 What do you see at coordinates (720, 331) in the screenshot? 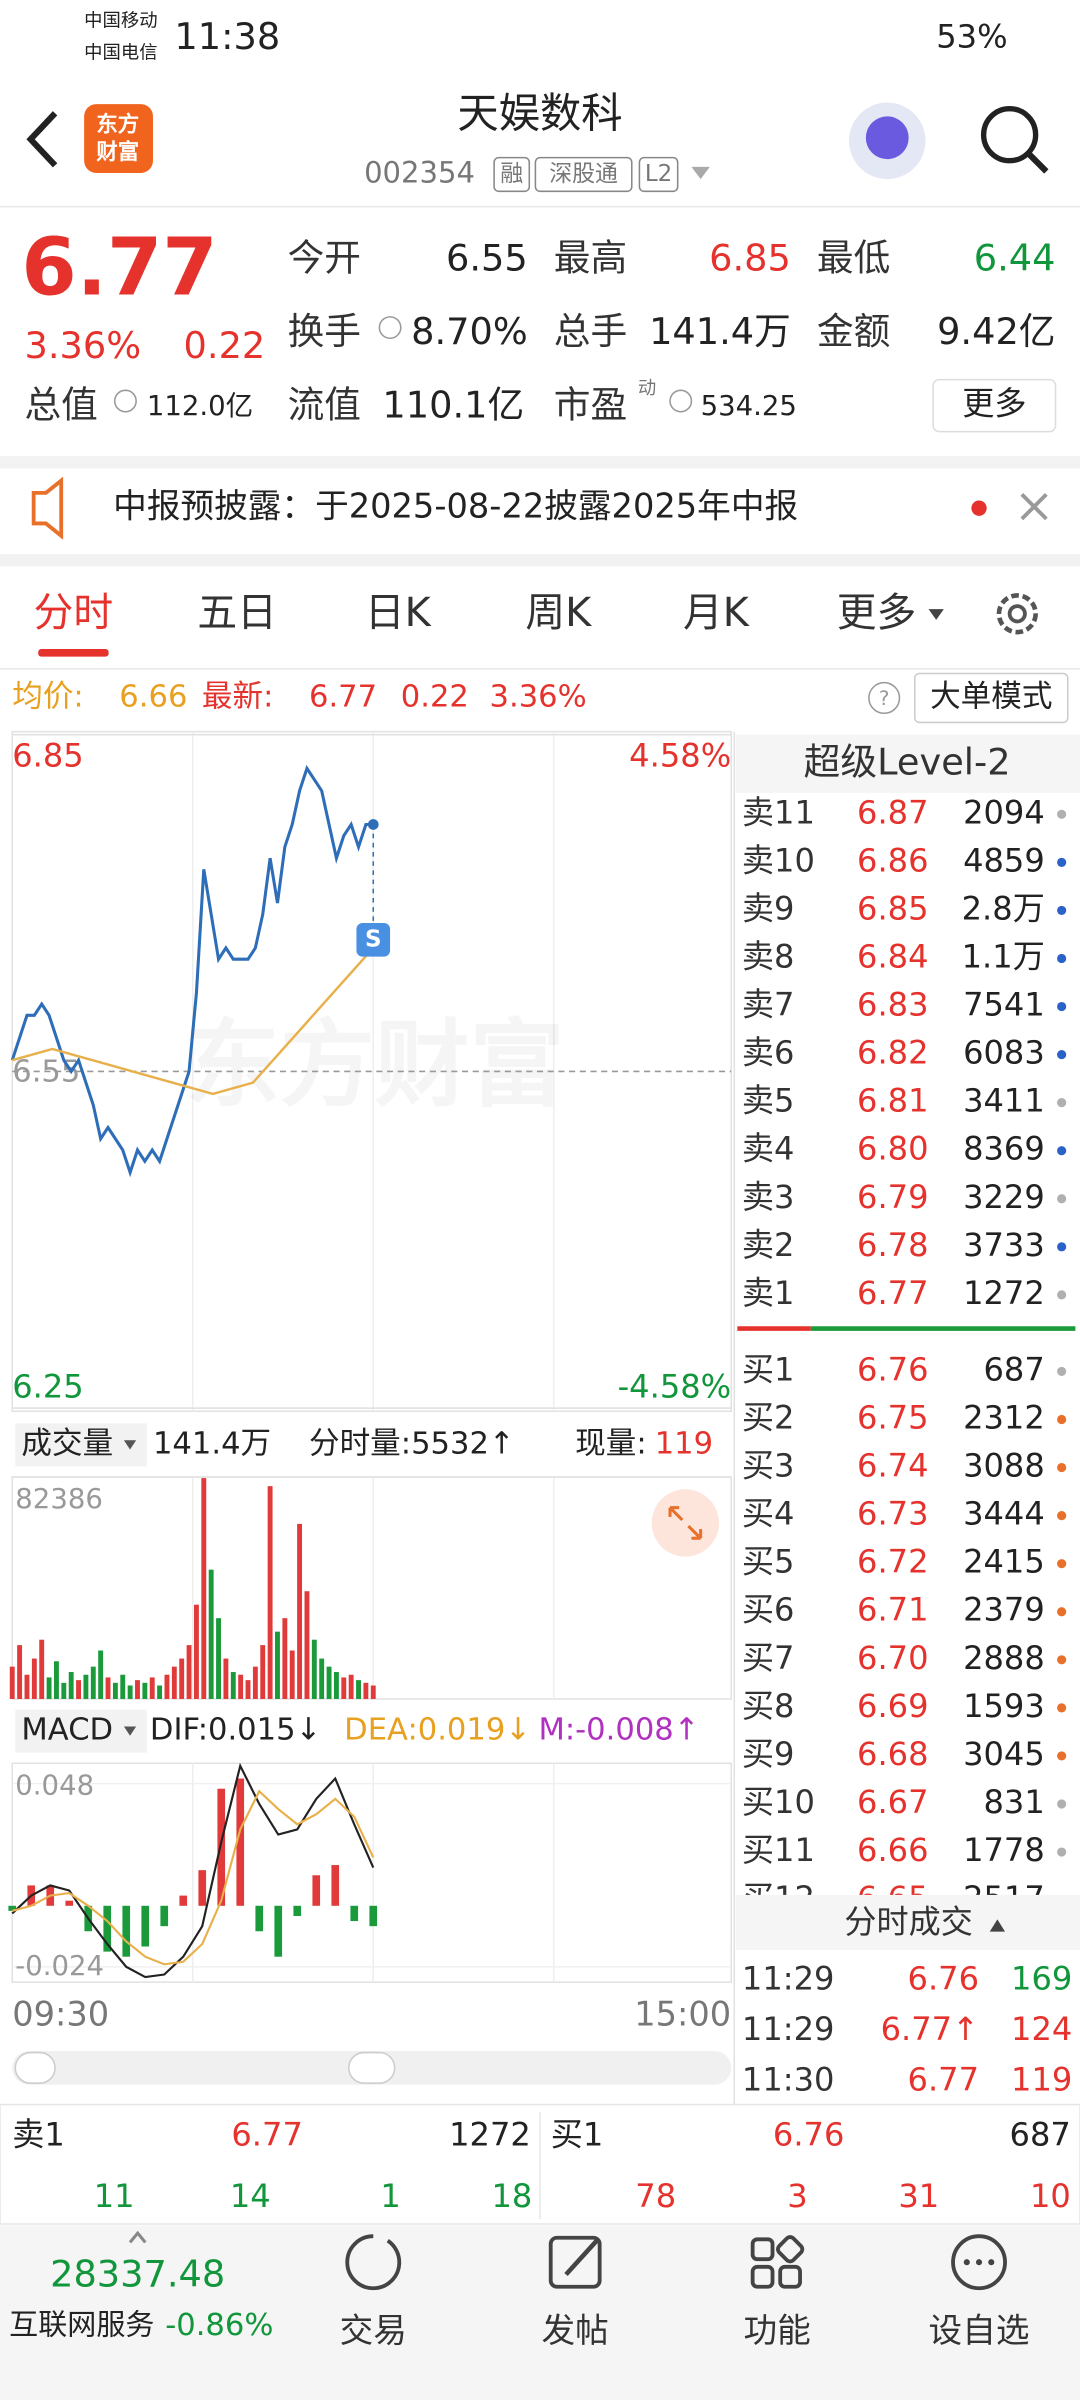
I see `field-value: 141.4万` at bounding box center [720, 331].